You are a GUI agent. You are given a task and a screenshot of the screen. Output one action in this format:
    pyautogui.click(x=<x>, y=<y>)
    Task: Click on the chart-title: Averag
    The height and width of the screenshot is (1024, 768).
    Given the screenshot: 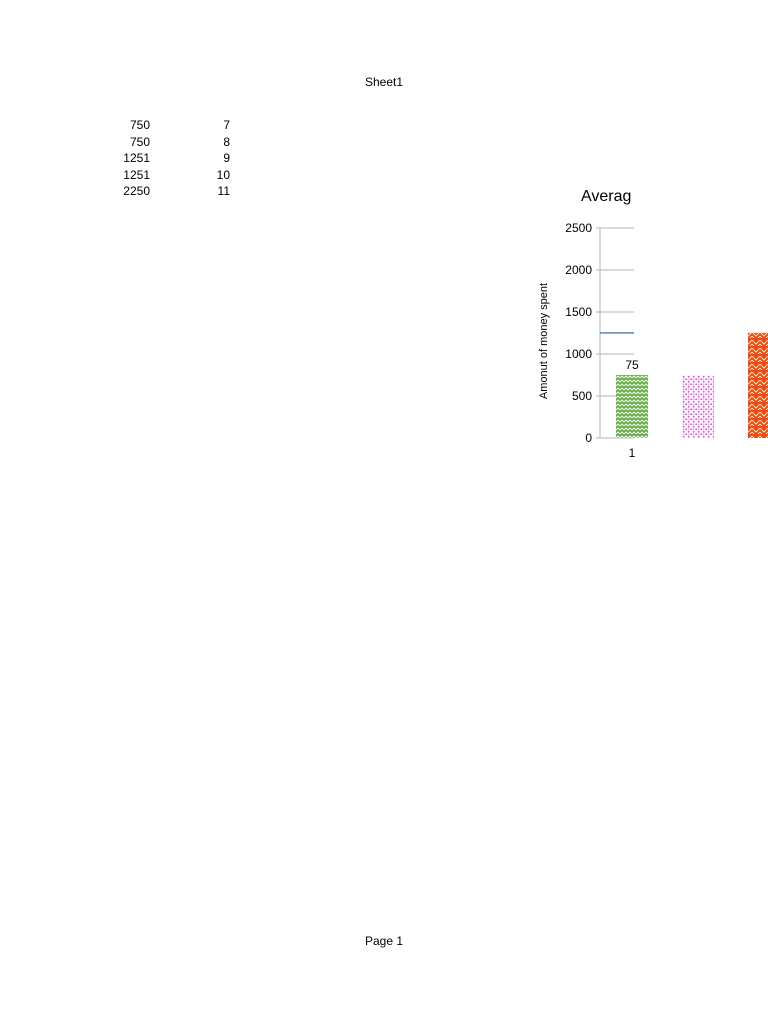 What is the action you would take?
    pyautogui.click(x=606, y=196)
    